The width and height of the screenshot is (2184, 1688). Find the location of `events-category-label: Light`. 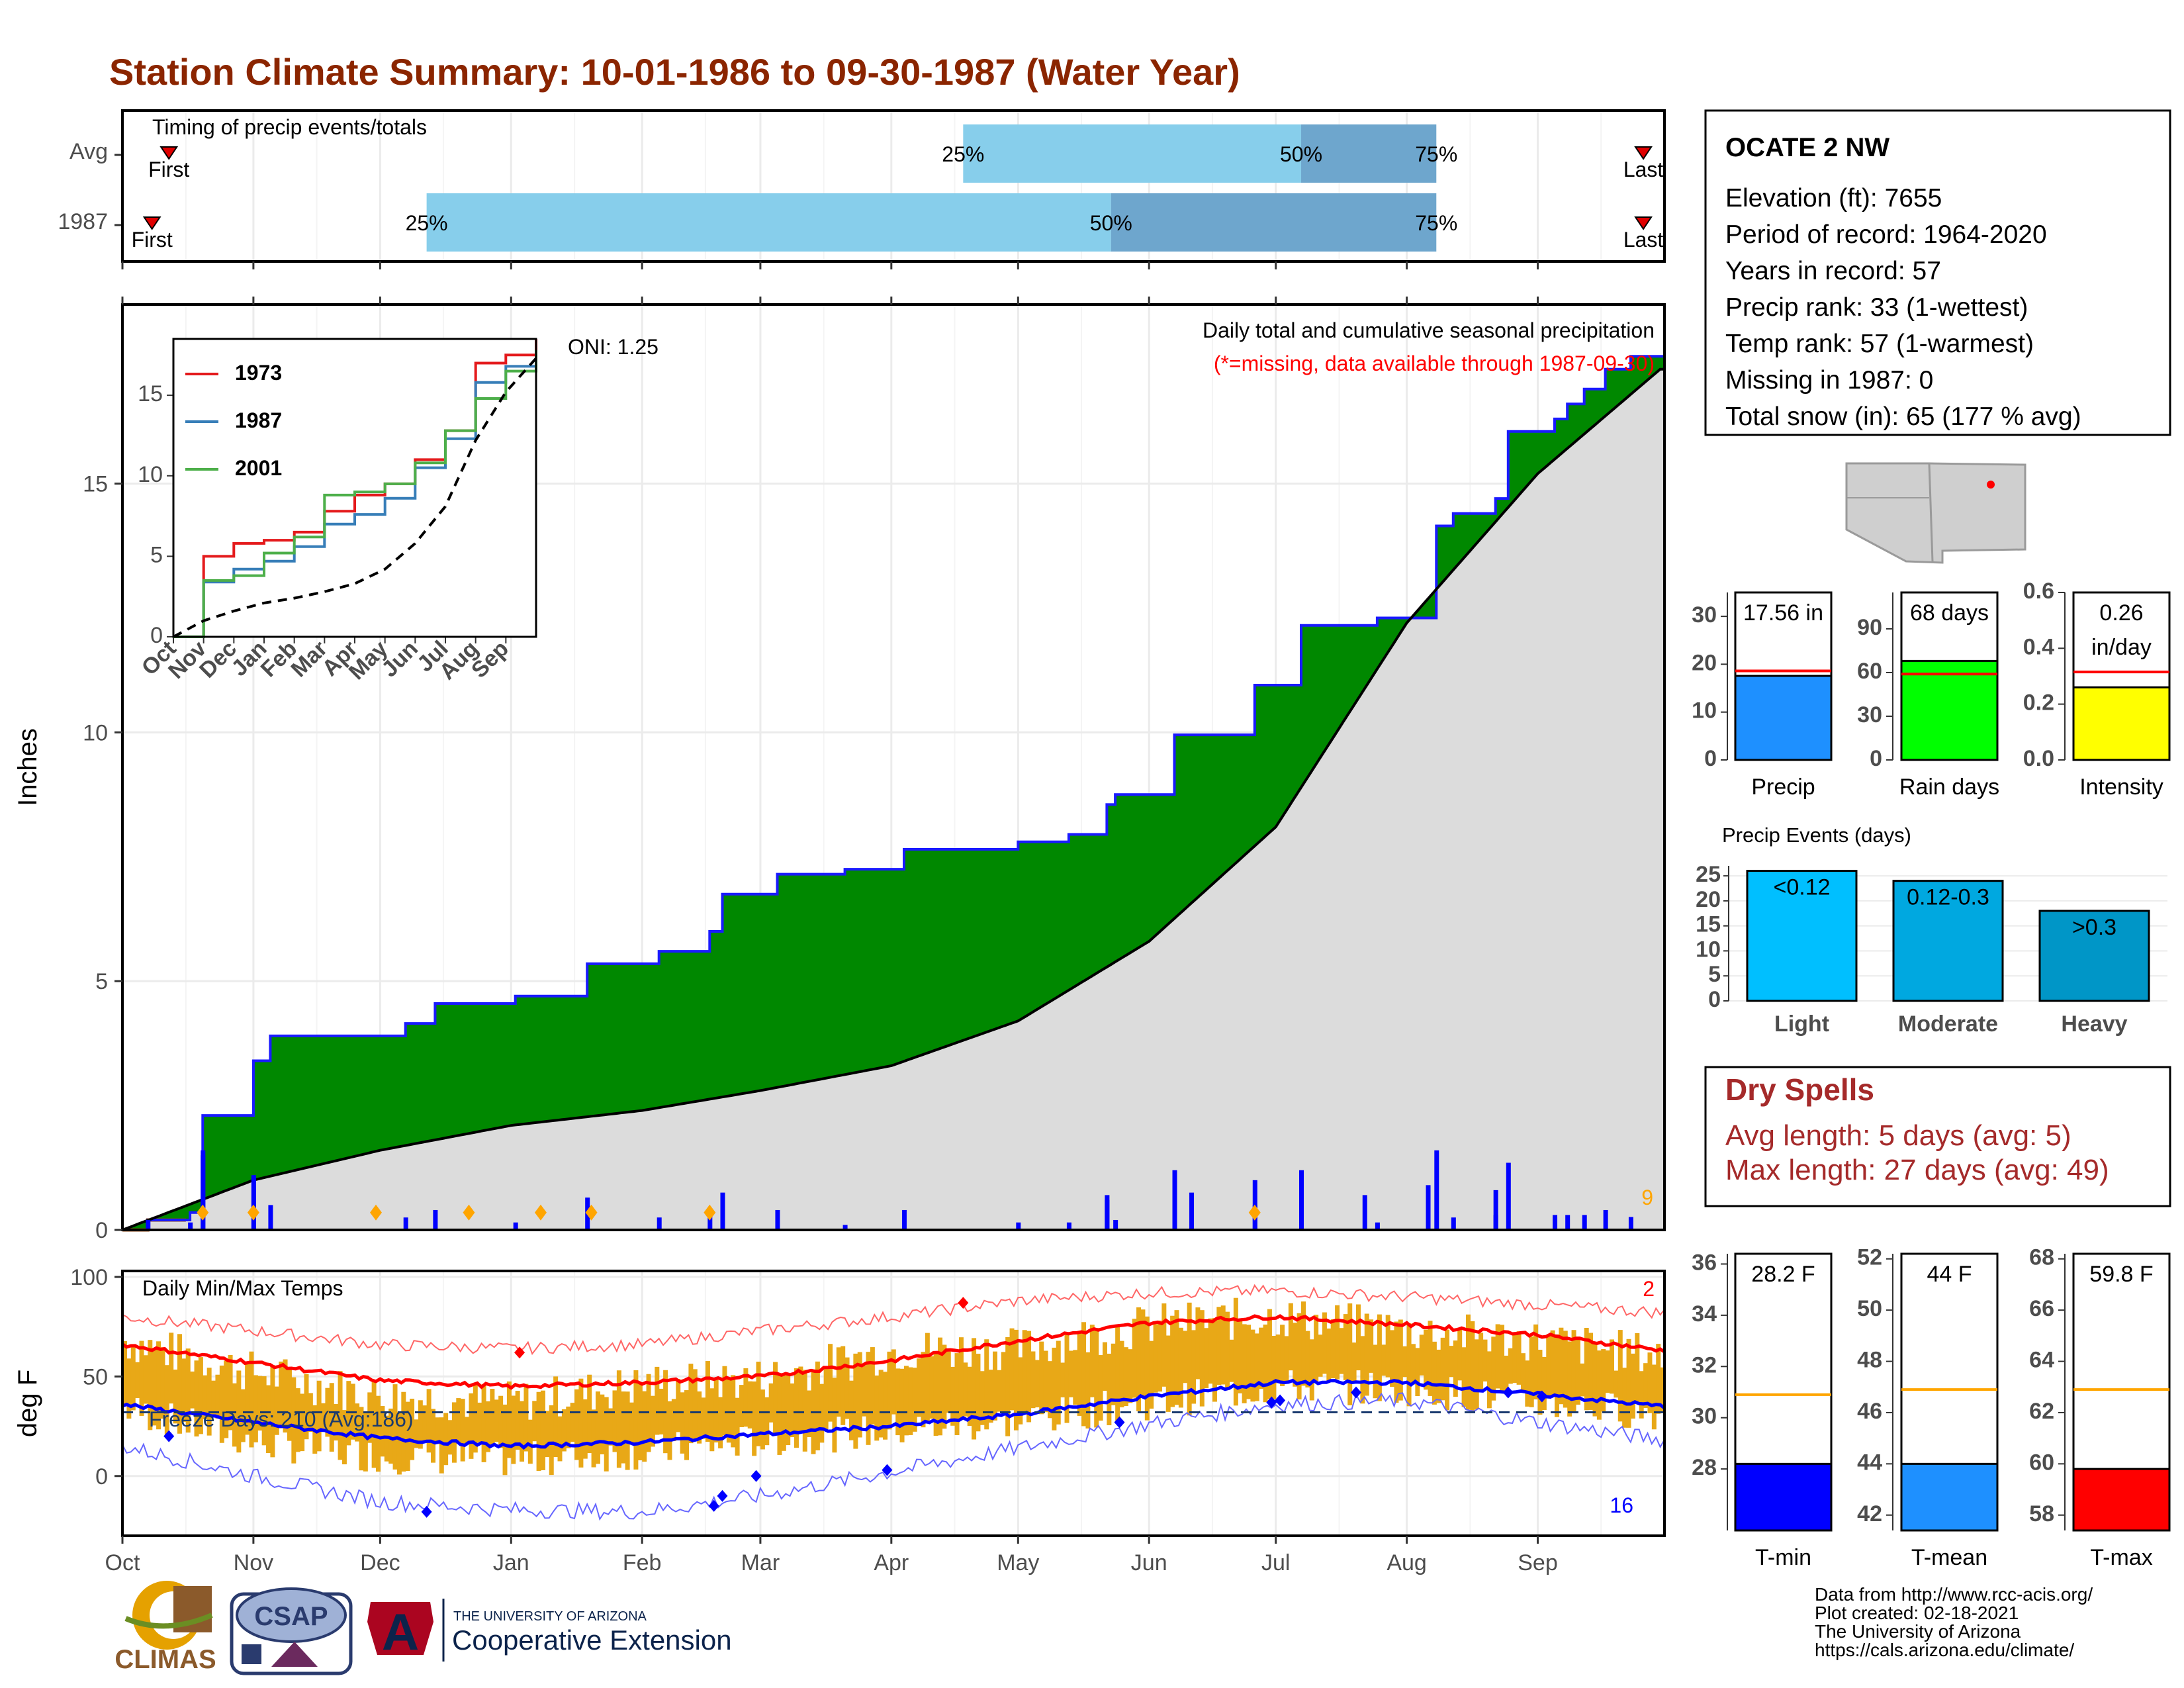

events-category-label: Light is located at coordinates (1801, 1024).